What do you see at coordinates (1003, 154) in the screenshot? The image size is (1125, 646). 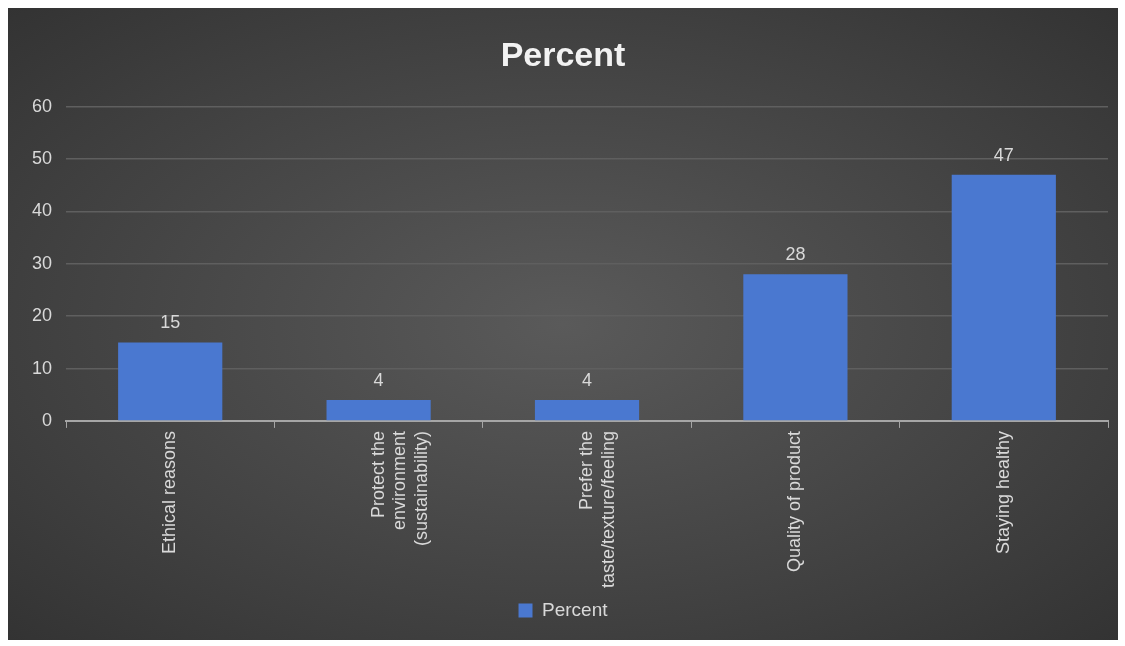 I see `data-label: 47` at bounding box center [1003, 154].